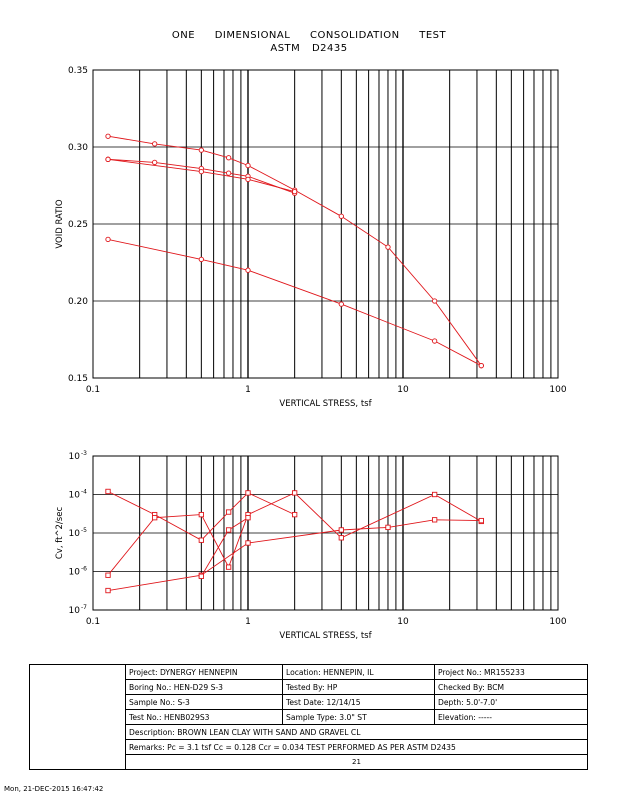  I want to click on checked-by: Checked By: BCM, so click(511, 687).